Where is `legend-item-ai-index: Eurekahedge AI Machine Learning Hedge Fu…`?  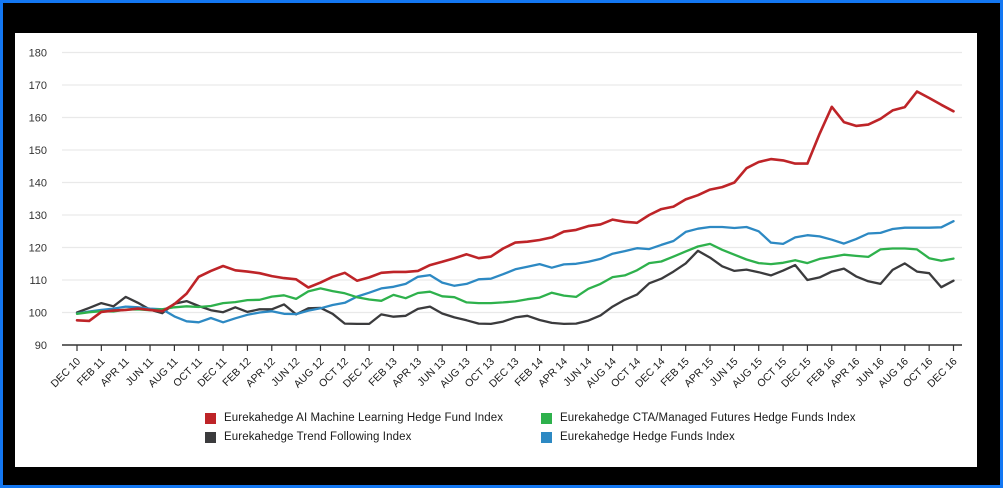 legend-item-ai-index: Eurekahedge AI Machine Learning Hedge Fu… is located at coordinates (373, 418).